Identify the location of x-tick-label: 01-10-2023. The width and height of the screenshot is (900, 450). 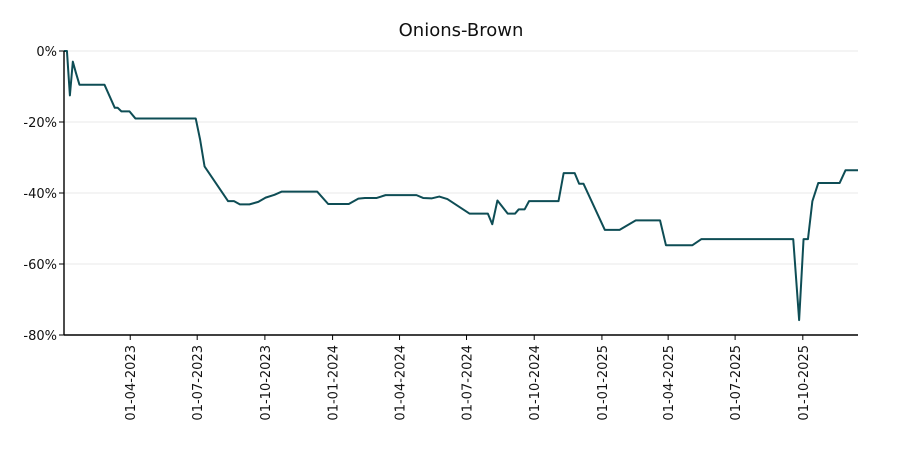
(266, 383).